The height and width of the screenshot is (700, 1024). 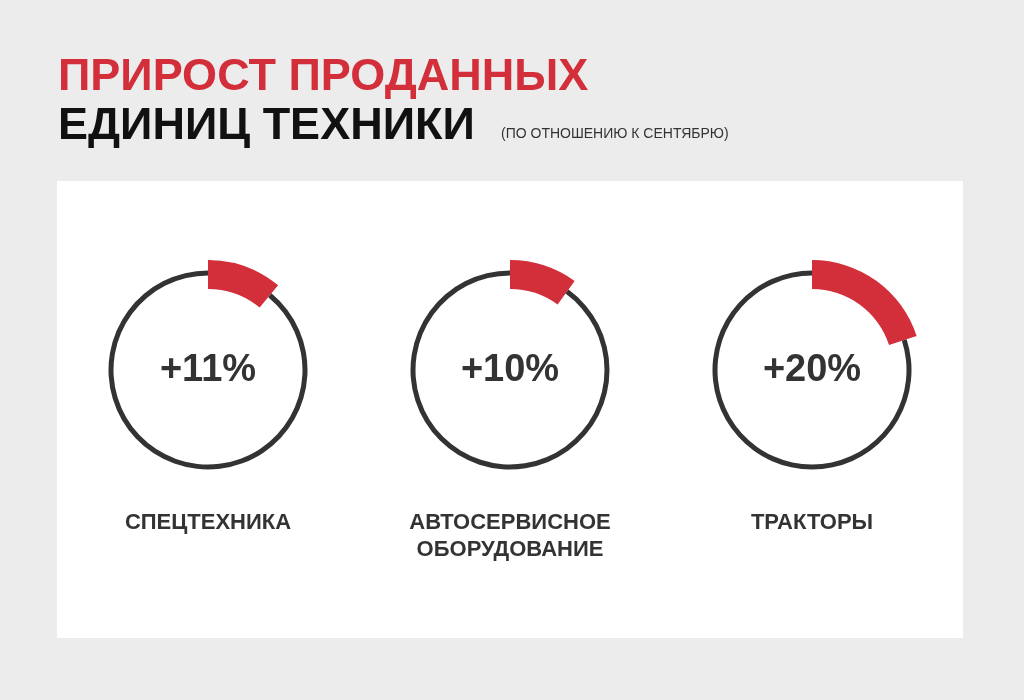 What do you see at coordinates (323, 74) in the screenshot?
I see `chart-title: ПРИРОСТ ПРОДАННЫХ` at bounding box center [323, 74].